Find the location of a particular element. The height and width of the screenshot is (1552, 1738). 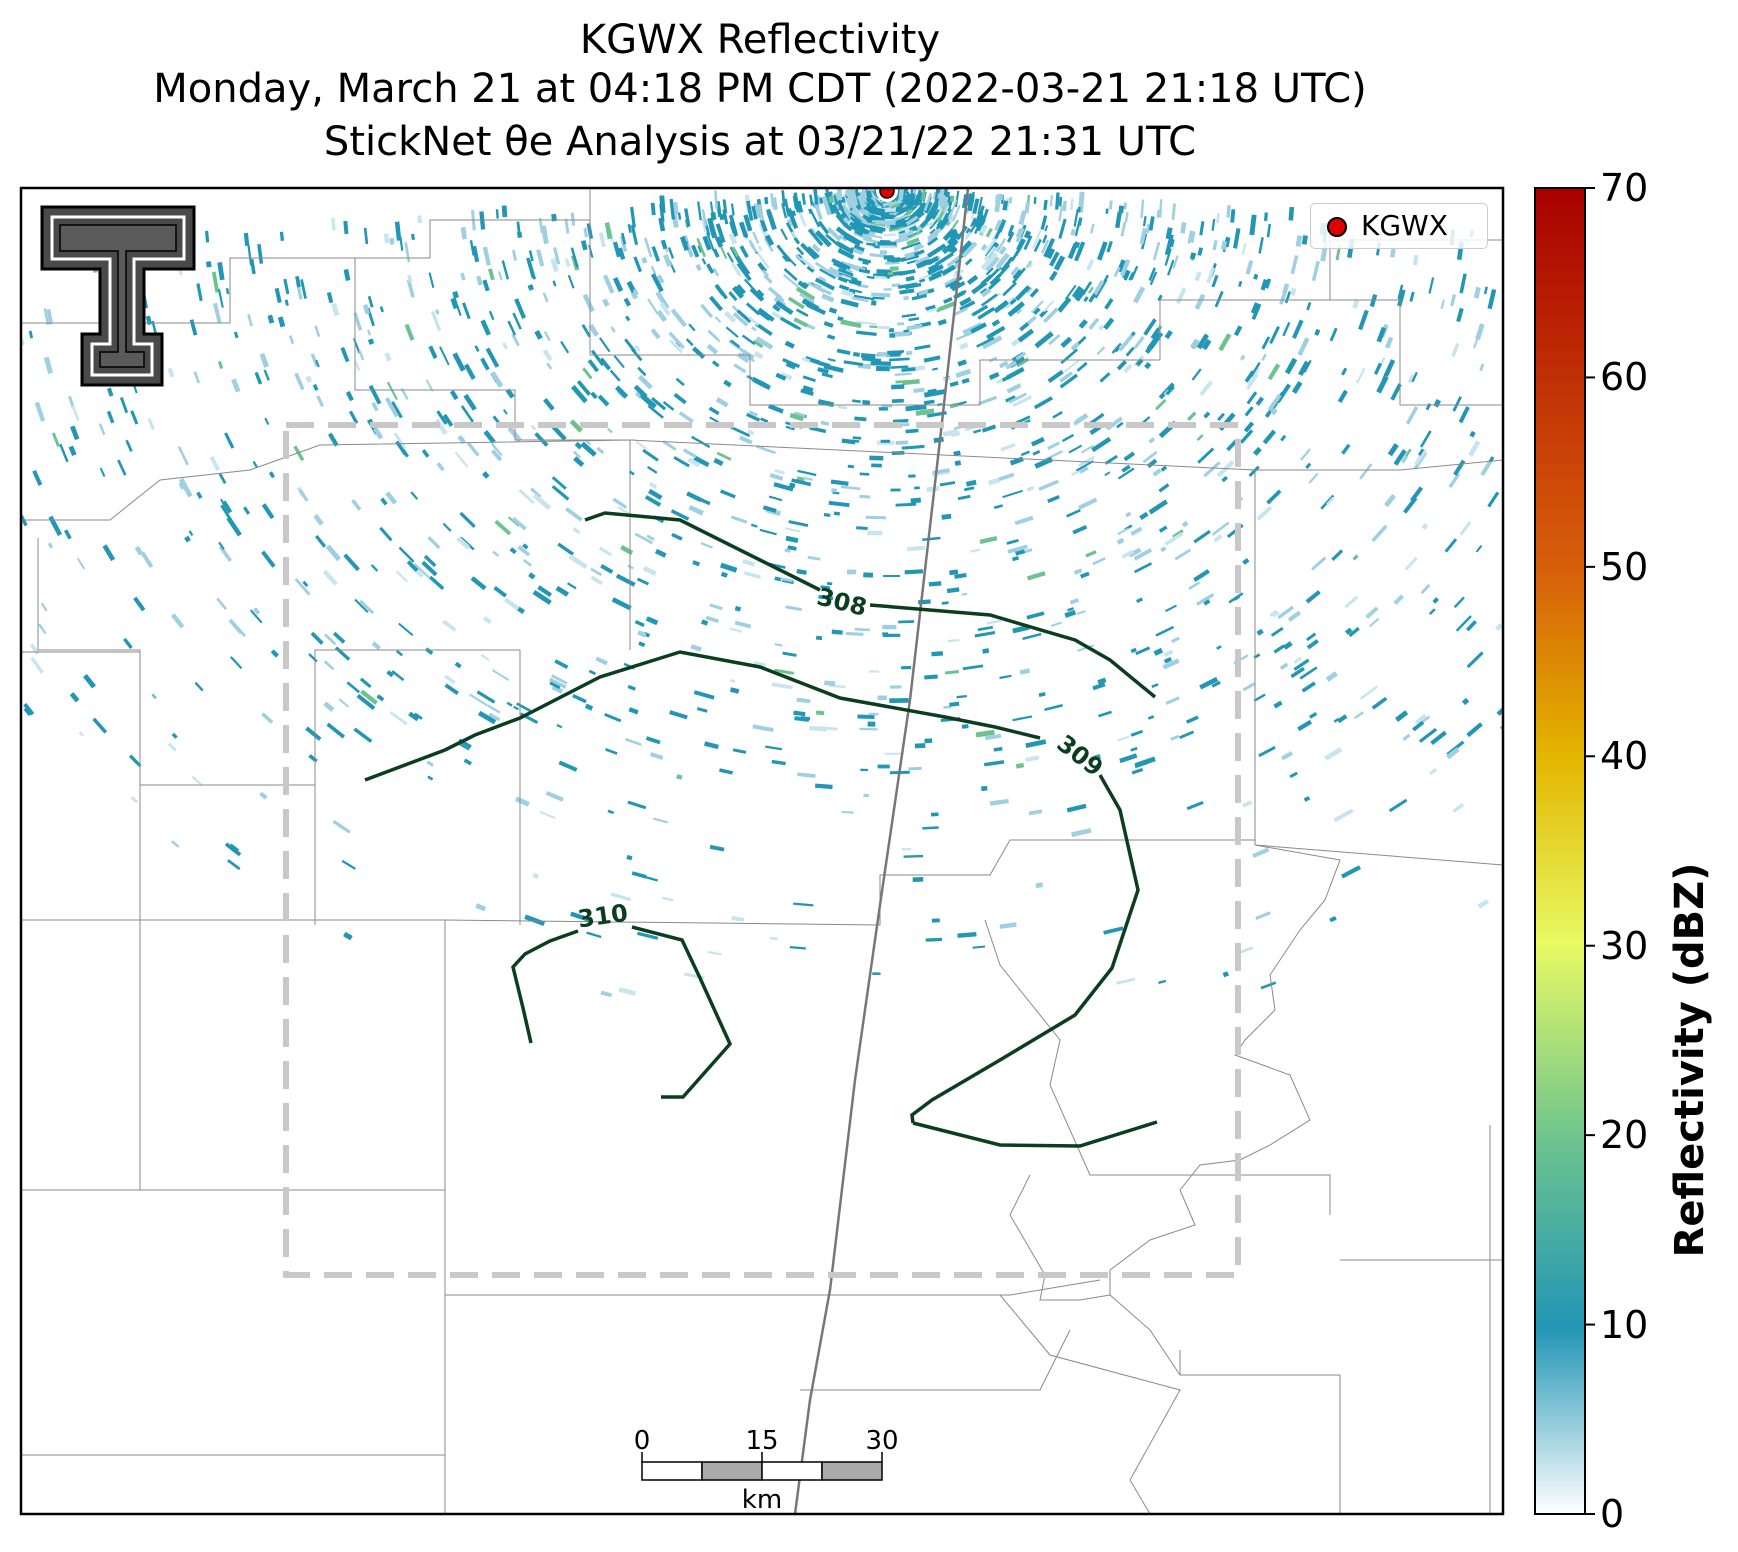

contour-309-line is located at coordinates (702, 716).